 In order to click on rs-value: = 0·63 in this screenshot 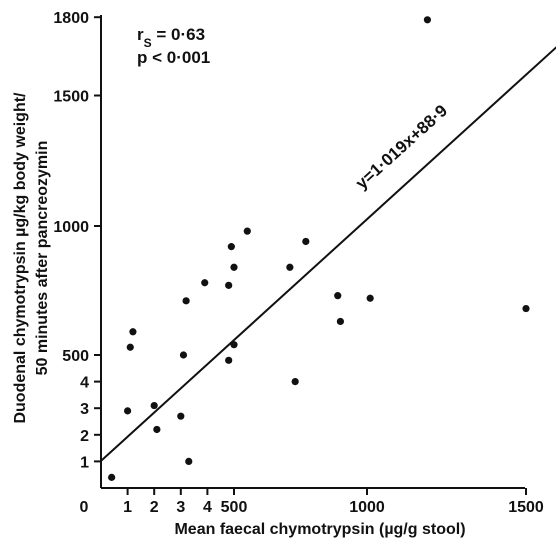, I will do `click(178, 34)`.